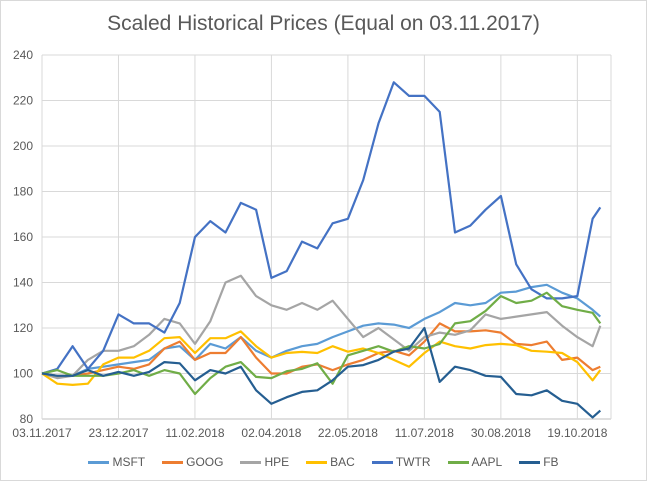  I want to click on series-line-bac, so click(321, 358).